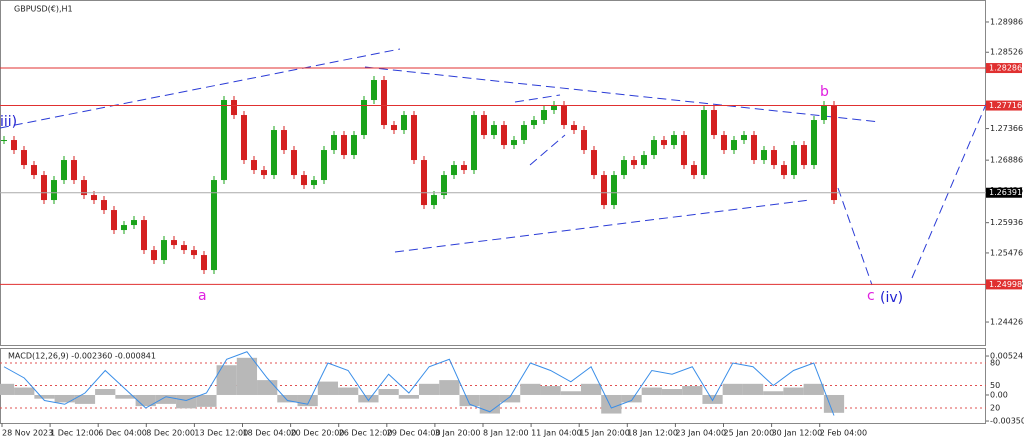 The height and width of the screenshot is (441, 1024). Describe the element at coordinates (556, 433) in the screenshot. I see `x-tick-label: 11 Jan 04:00` at that location.